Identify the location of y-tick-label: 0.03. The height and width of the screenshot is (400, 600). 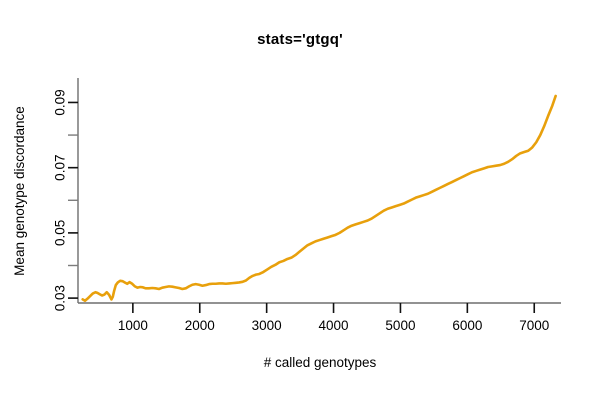
(60, 298).